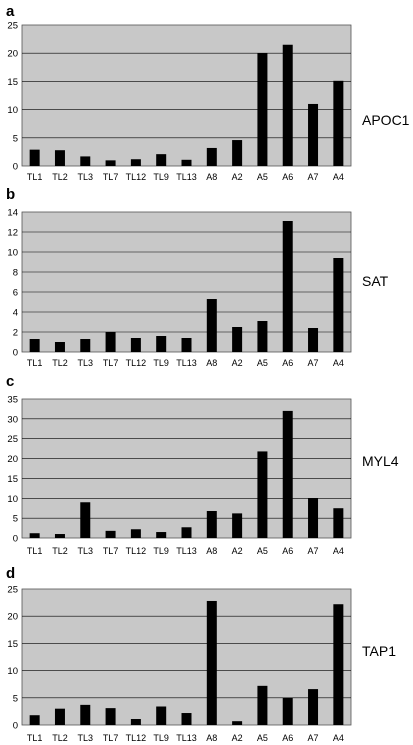  What do you see at coordinates (211, 738) in the screenshot?
I see `category-label: A8` at bounding box center [211, 738].